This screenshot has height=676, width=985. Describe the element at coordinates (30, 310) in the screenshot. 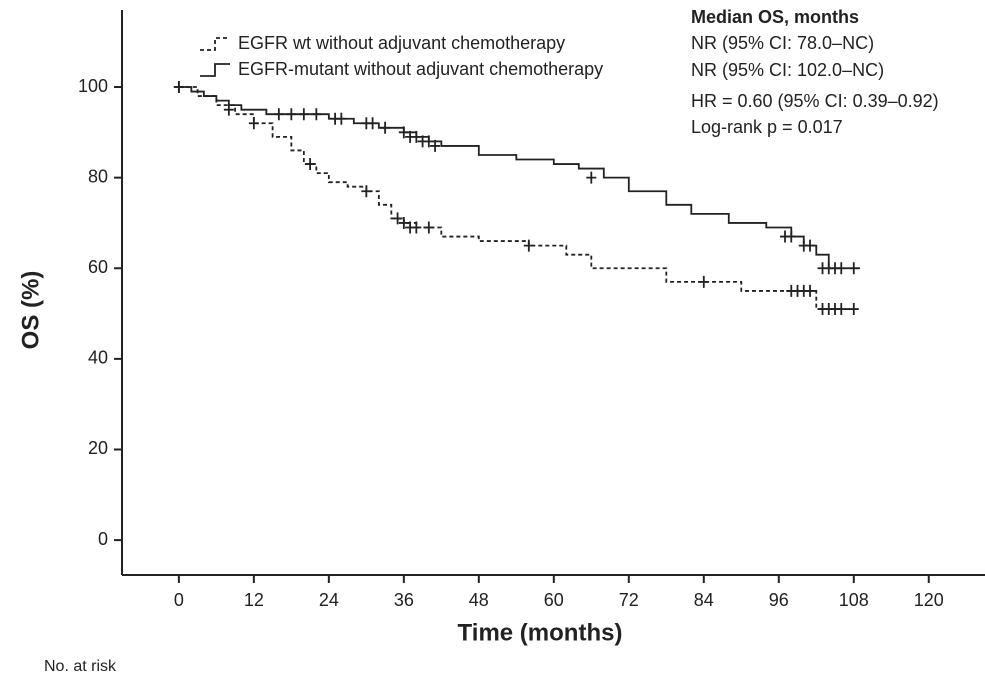

I see `y-axis-label: OS (%)` at that location.